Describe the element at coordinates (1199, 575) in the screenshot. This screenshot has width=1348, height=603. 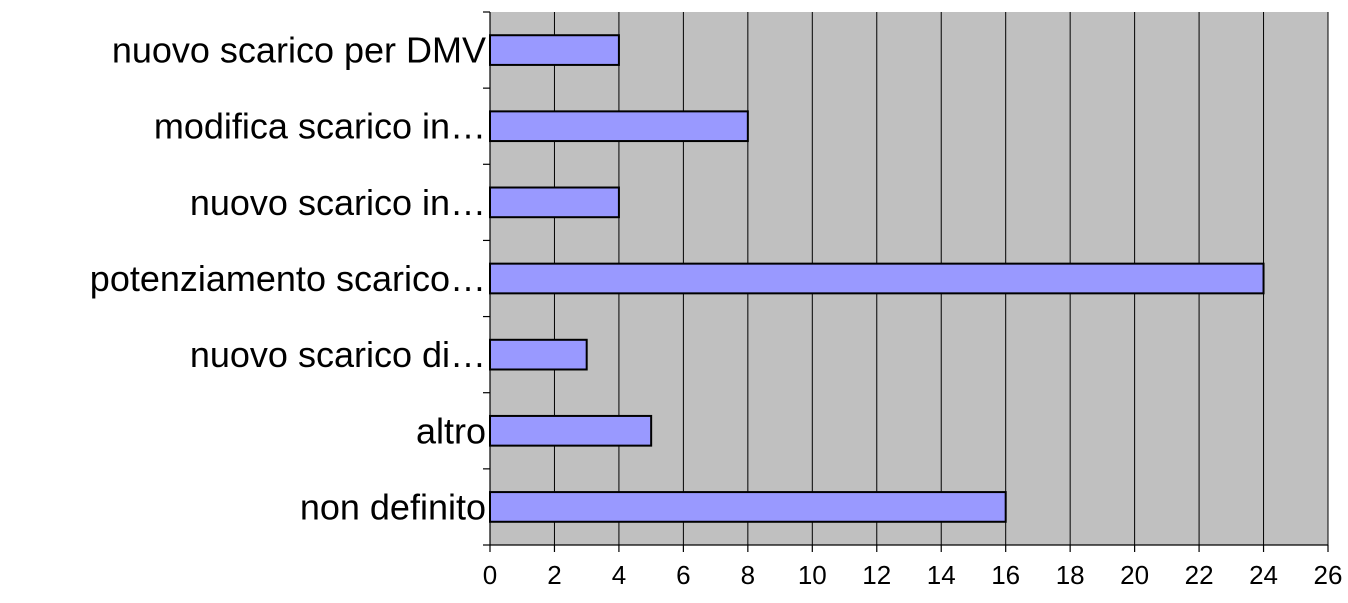
I see `x-tick-label: 22` at that location.